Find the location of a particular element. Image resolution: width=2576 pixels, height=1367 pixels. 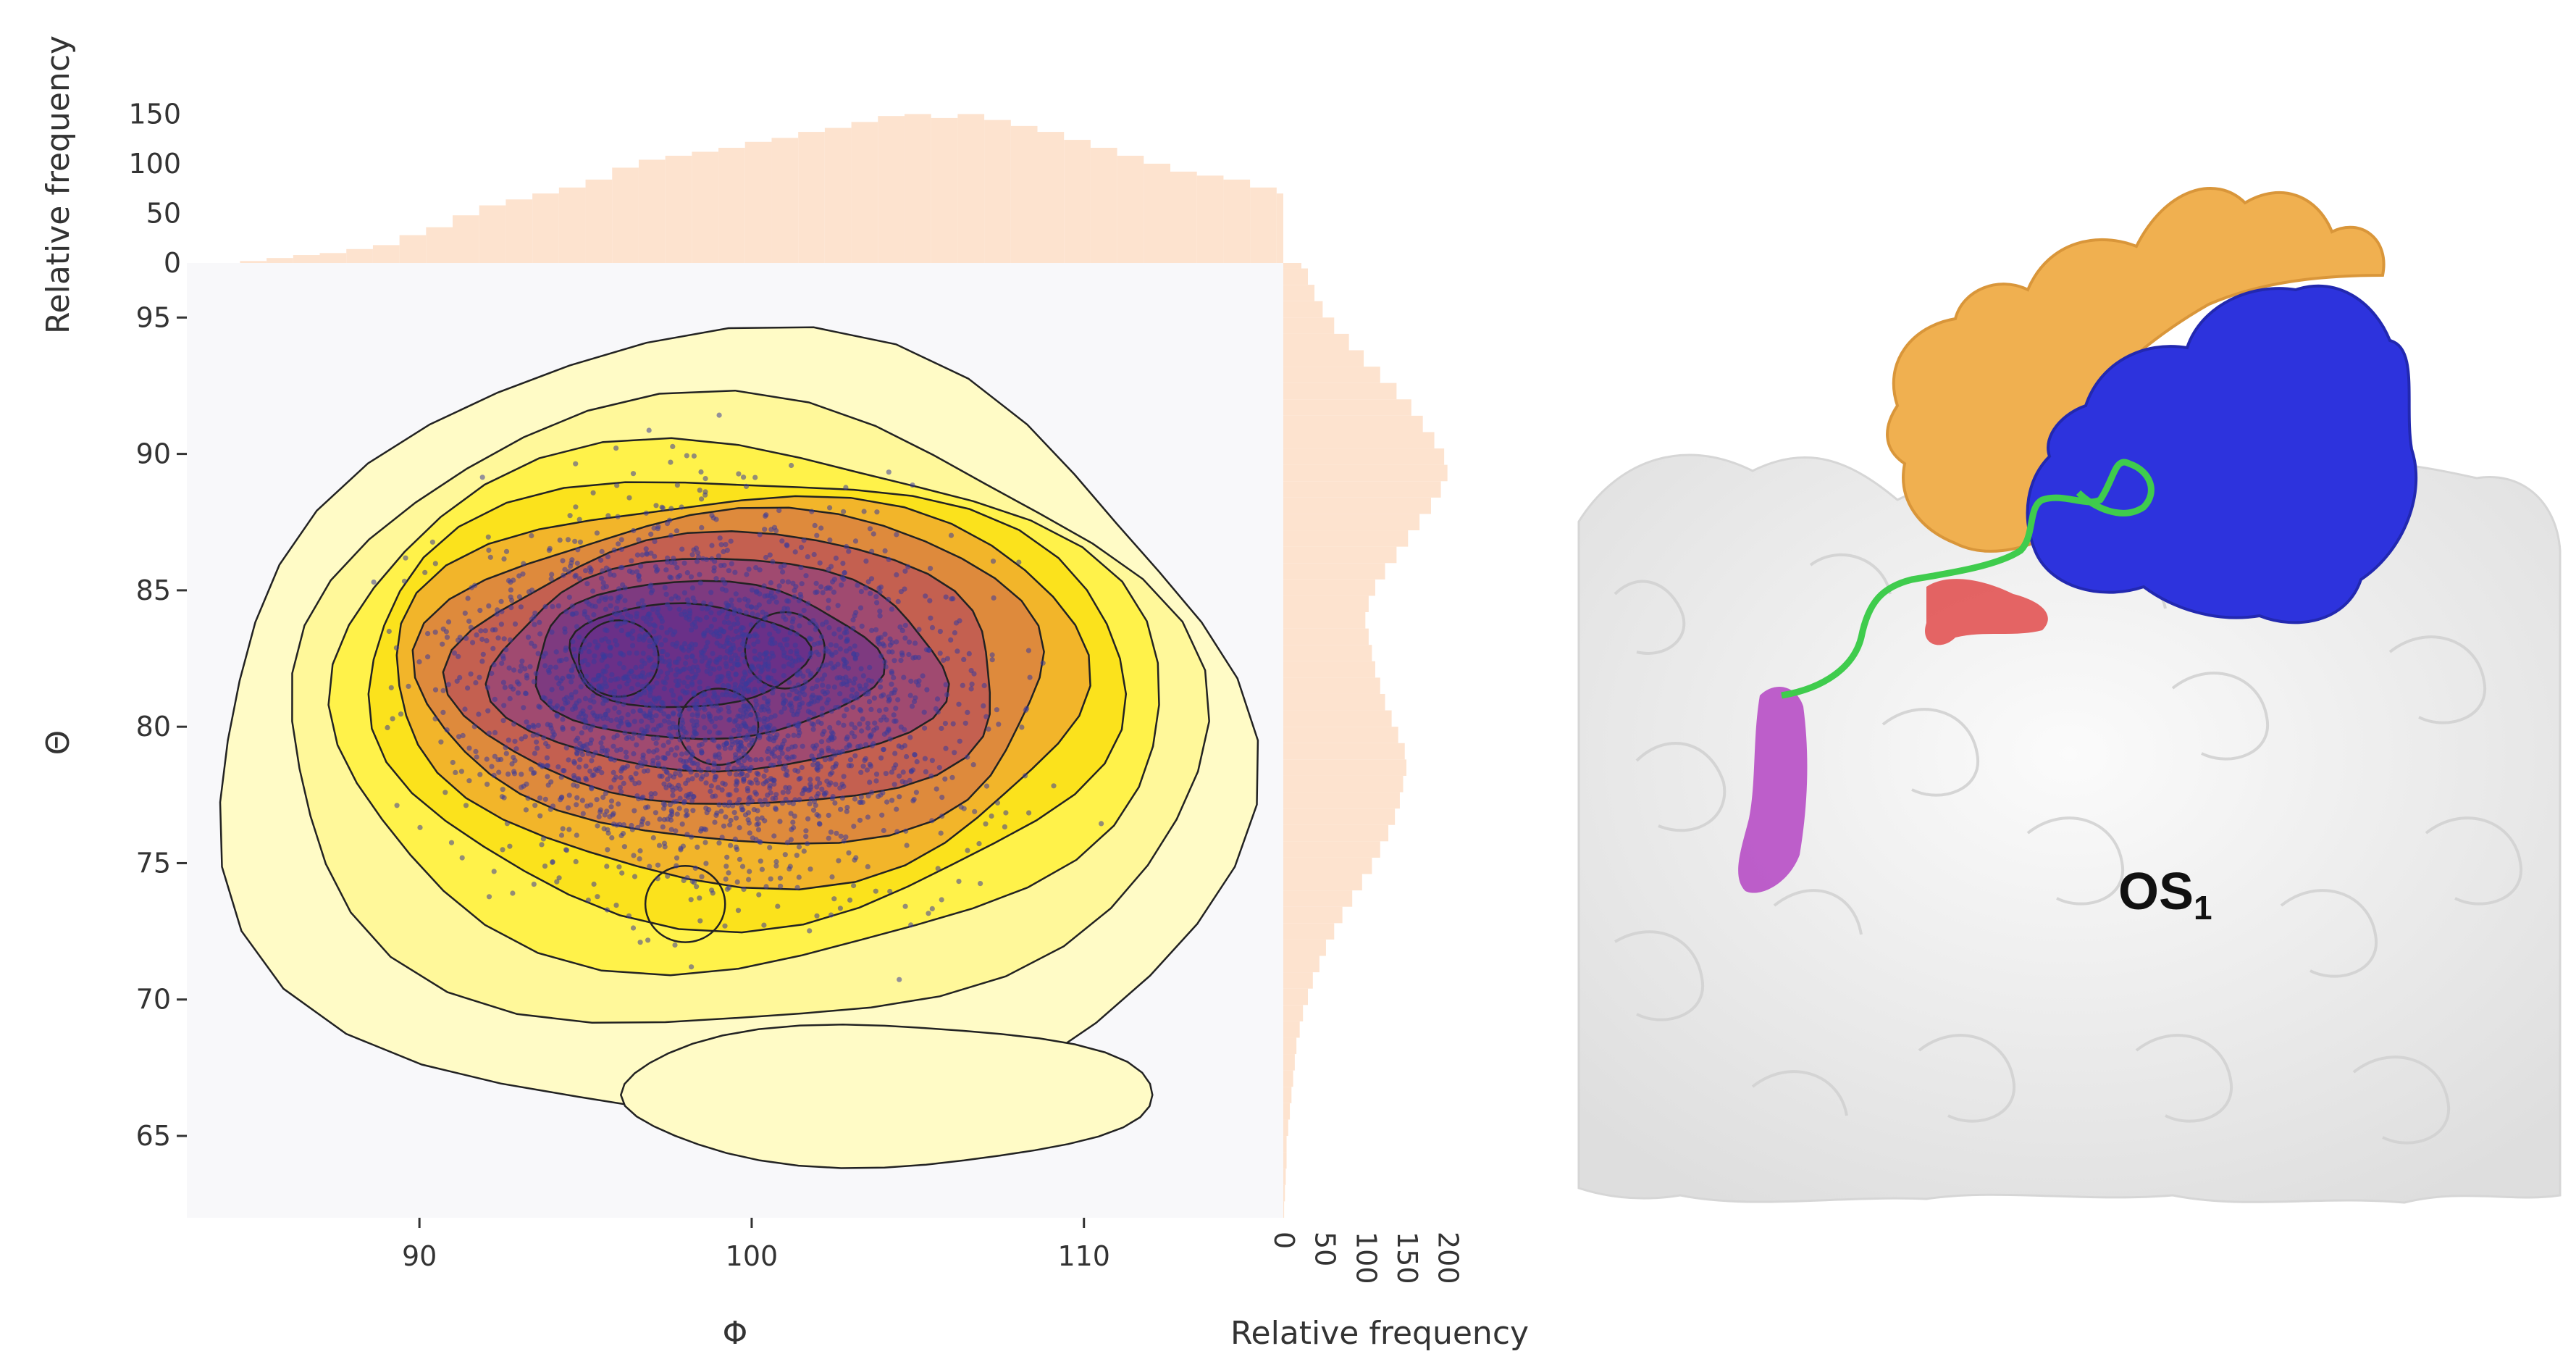

red-residues is located at coordinates (1986, 612).